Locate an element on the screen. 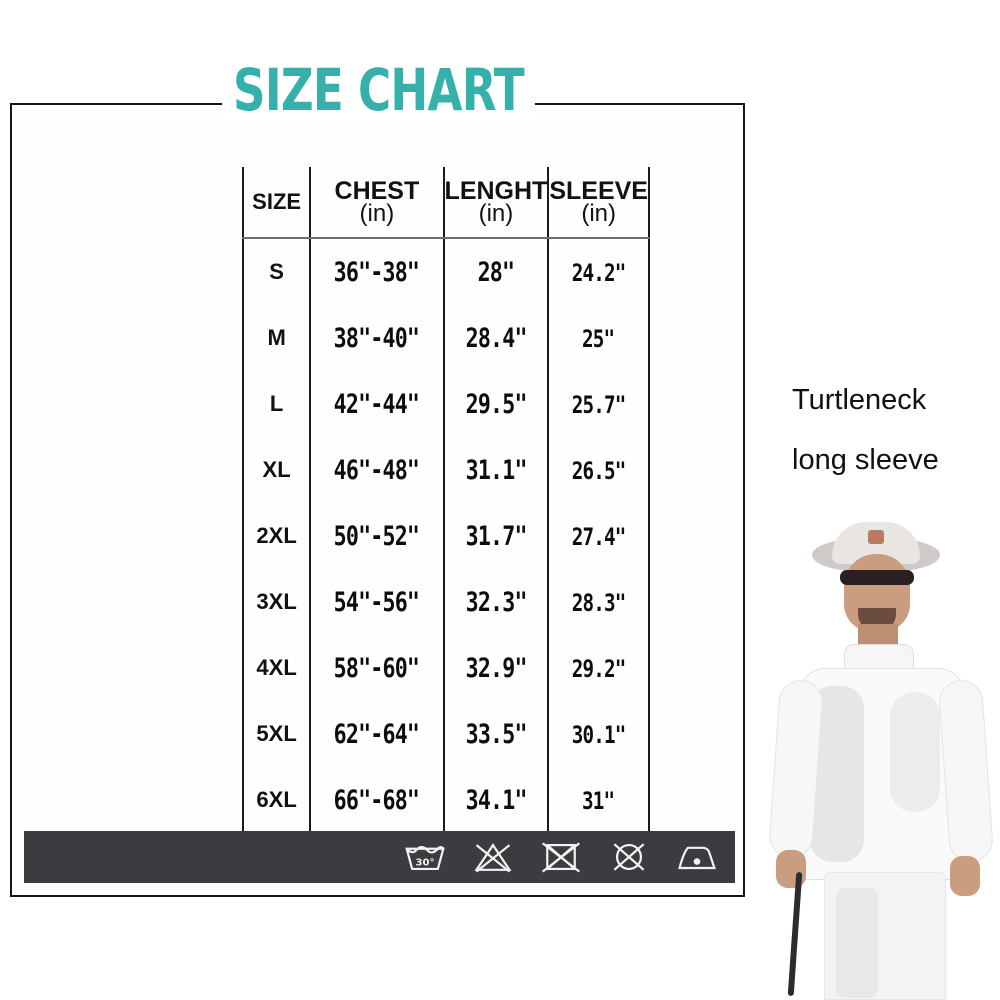 The width and height of the screenshot is (1000, 1000). cell-chest: 38"-40" is located at coordinates (376, 338).